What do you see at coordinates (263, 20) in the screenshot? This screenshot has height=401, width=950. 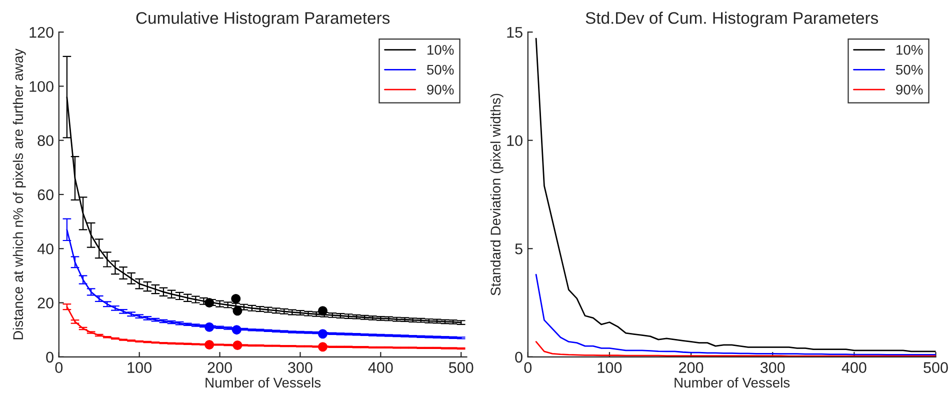 I see `chart-title: Cumulative Histogram Parameters` at bounding box center [263, 20].